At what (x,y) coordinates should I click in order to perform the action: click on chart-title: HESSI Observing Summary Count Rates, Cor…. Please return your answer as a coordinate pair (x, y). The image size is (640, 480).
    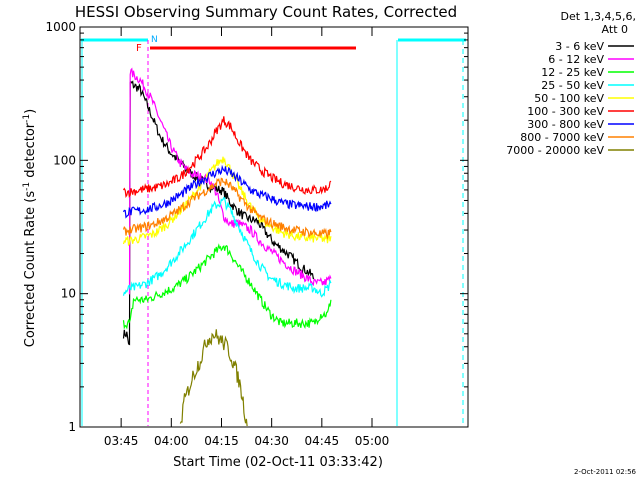
    Looking at the image, I should click on (266, 12).